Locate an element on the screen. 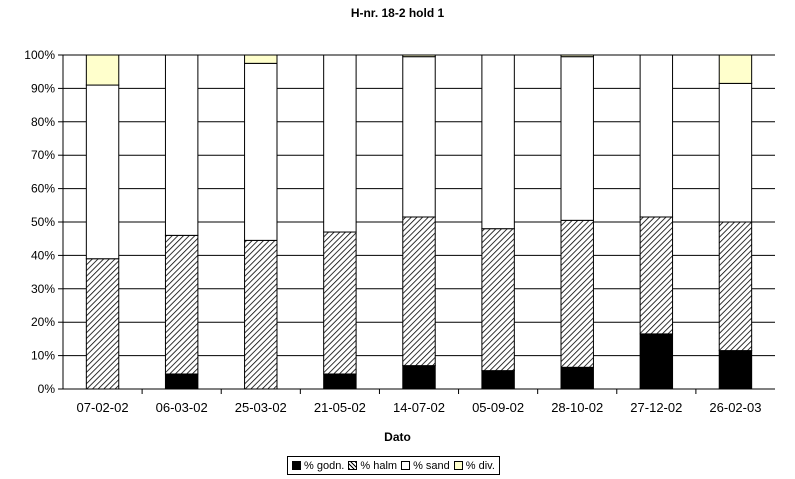  legend-item-div: % div. is located at coordinates (474, 465).